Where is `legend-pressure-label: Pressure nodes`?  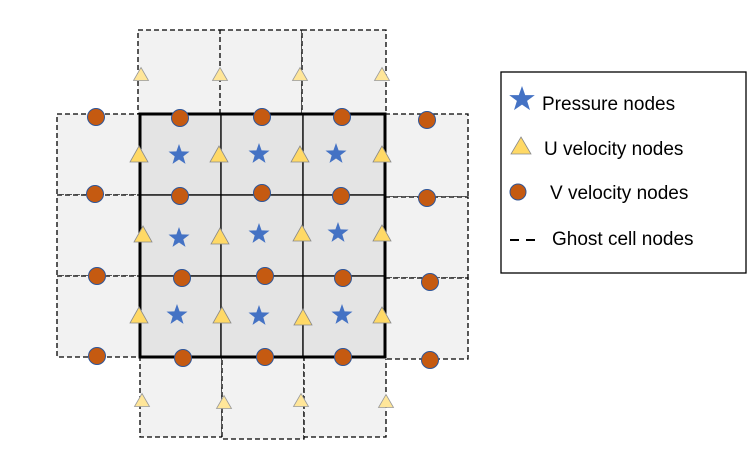
legend-pressure-label: Pressure nodes is located at coordinates (608, 104).